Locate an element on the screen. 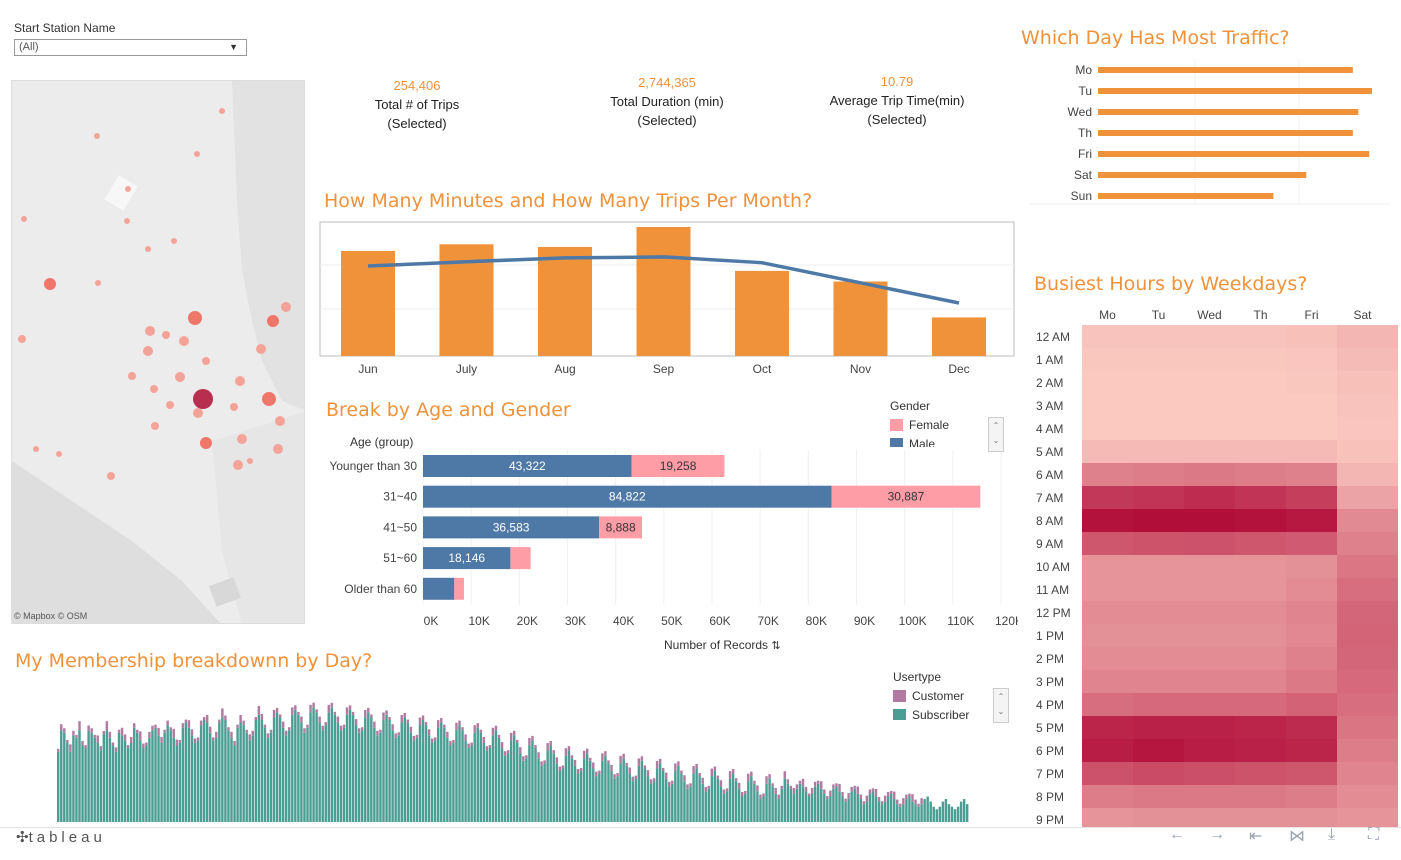 This screenshot has height=860, width=1401. download-icon: ⤓ is located at coordinates (1332, 834).